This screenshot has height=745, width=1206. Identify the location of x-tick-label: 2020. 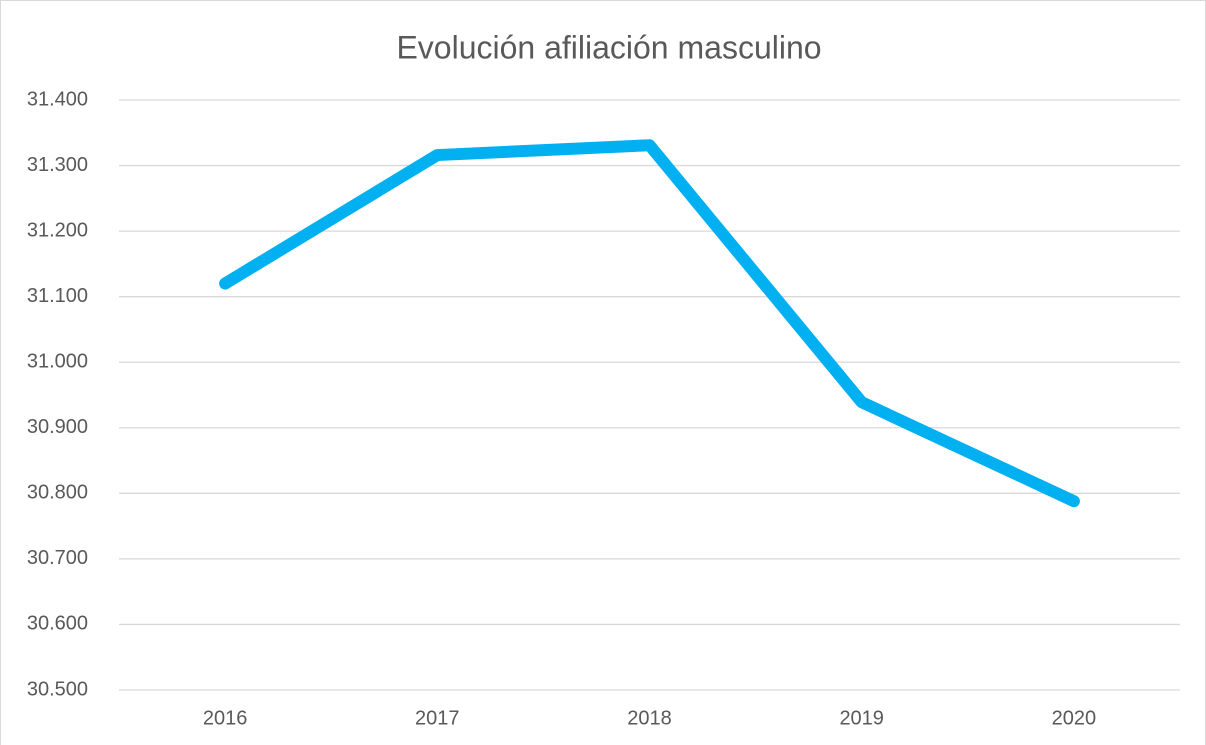
(1074, 718).